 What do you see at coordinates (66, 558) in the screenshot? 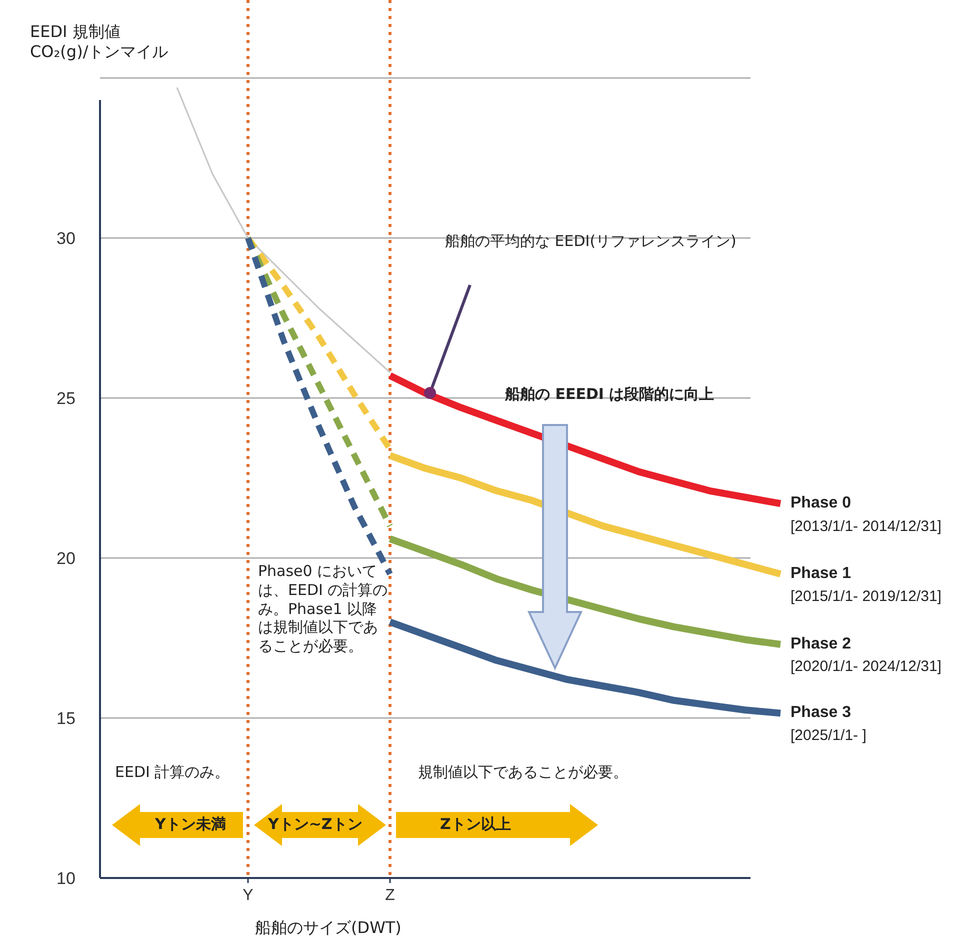
I see `y-tick-label: 20` at bounding box center [66, 558].